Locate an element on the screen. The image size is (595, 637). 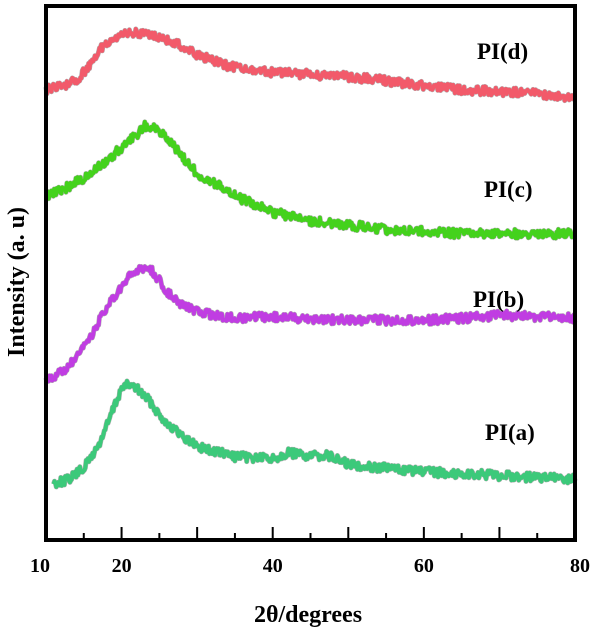
x-tick-label: 20 is located at coordinates (122, 566).